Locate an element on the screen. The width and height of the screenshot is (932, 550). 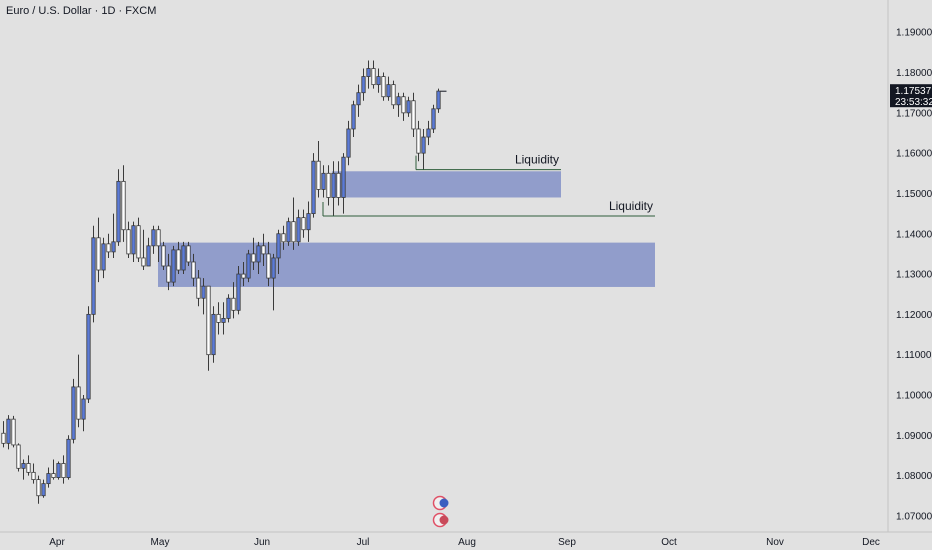
event-flags is located at coordinates (440, 511).